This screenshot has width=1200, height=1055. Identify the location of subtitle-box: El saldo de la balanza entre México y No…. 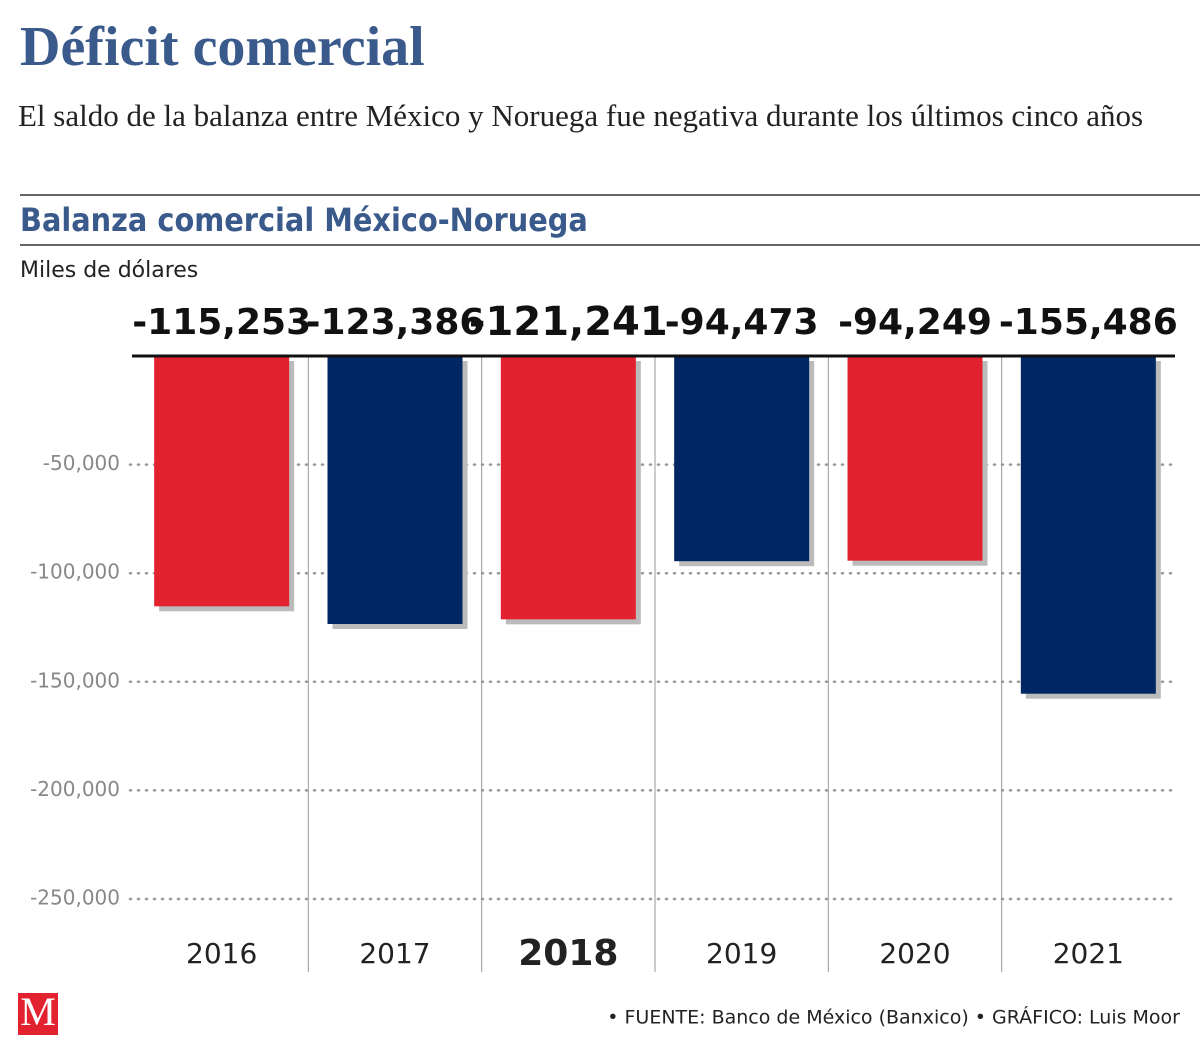
(581, 115).